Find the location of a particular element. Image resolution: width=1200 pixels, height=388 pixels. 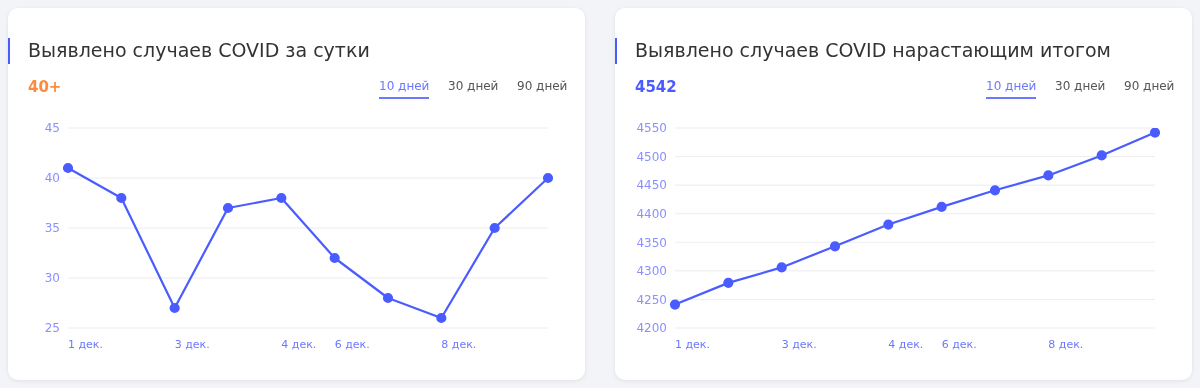

y-tick-label: 40 is located at coordinates (52, 178).